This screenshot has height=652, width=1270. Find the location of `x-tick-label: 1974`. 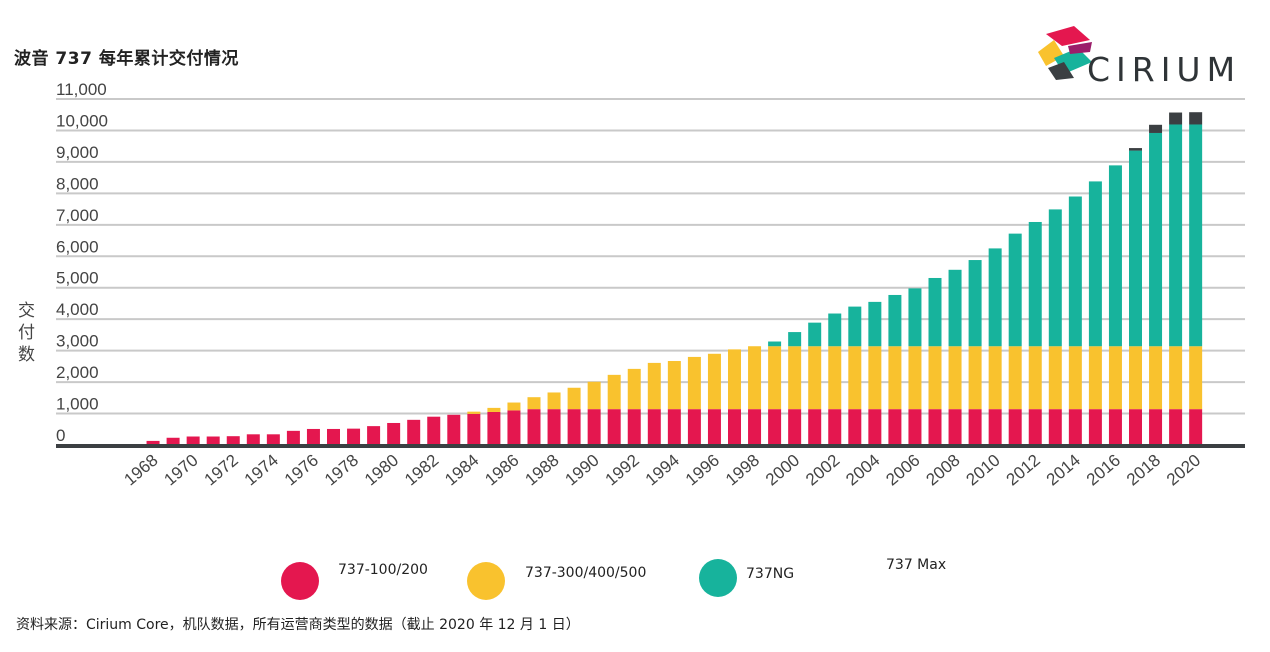

x-tick-label: 1974 is located at coordinates (261, 470).